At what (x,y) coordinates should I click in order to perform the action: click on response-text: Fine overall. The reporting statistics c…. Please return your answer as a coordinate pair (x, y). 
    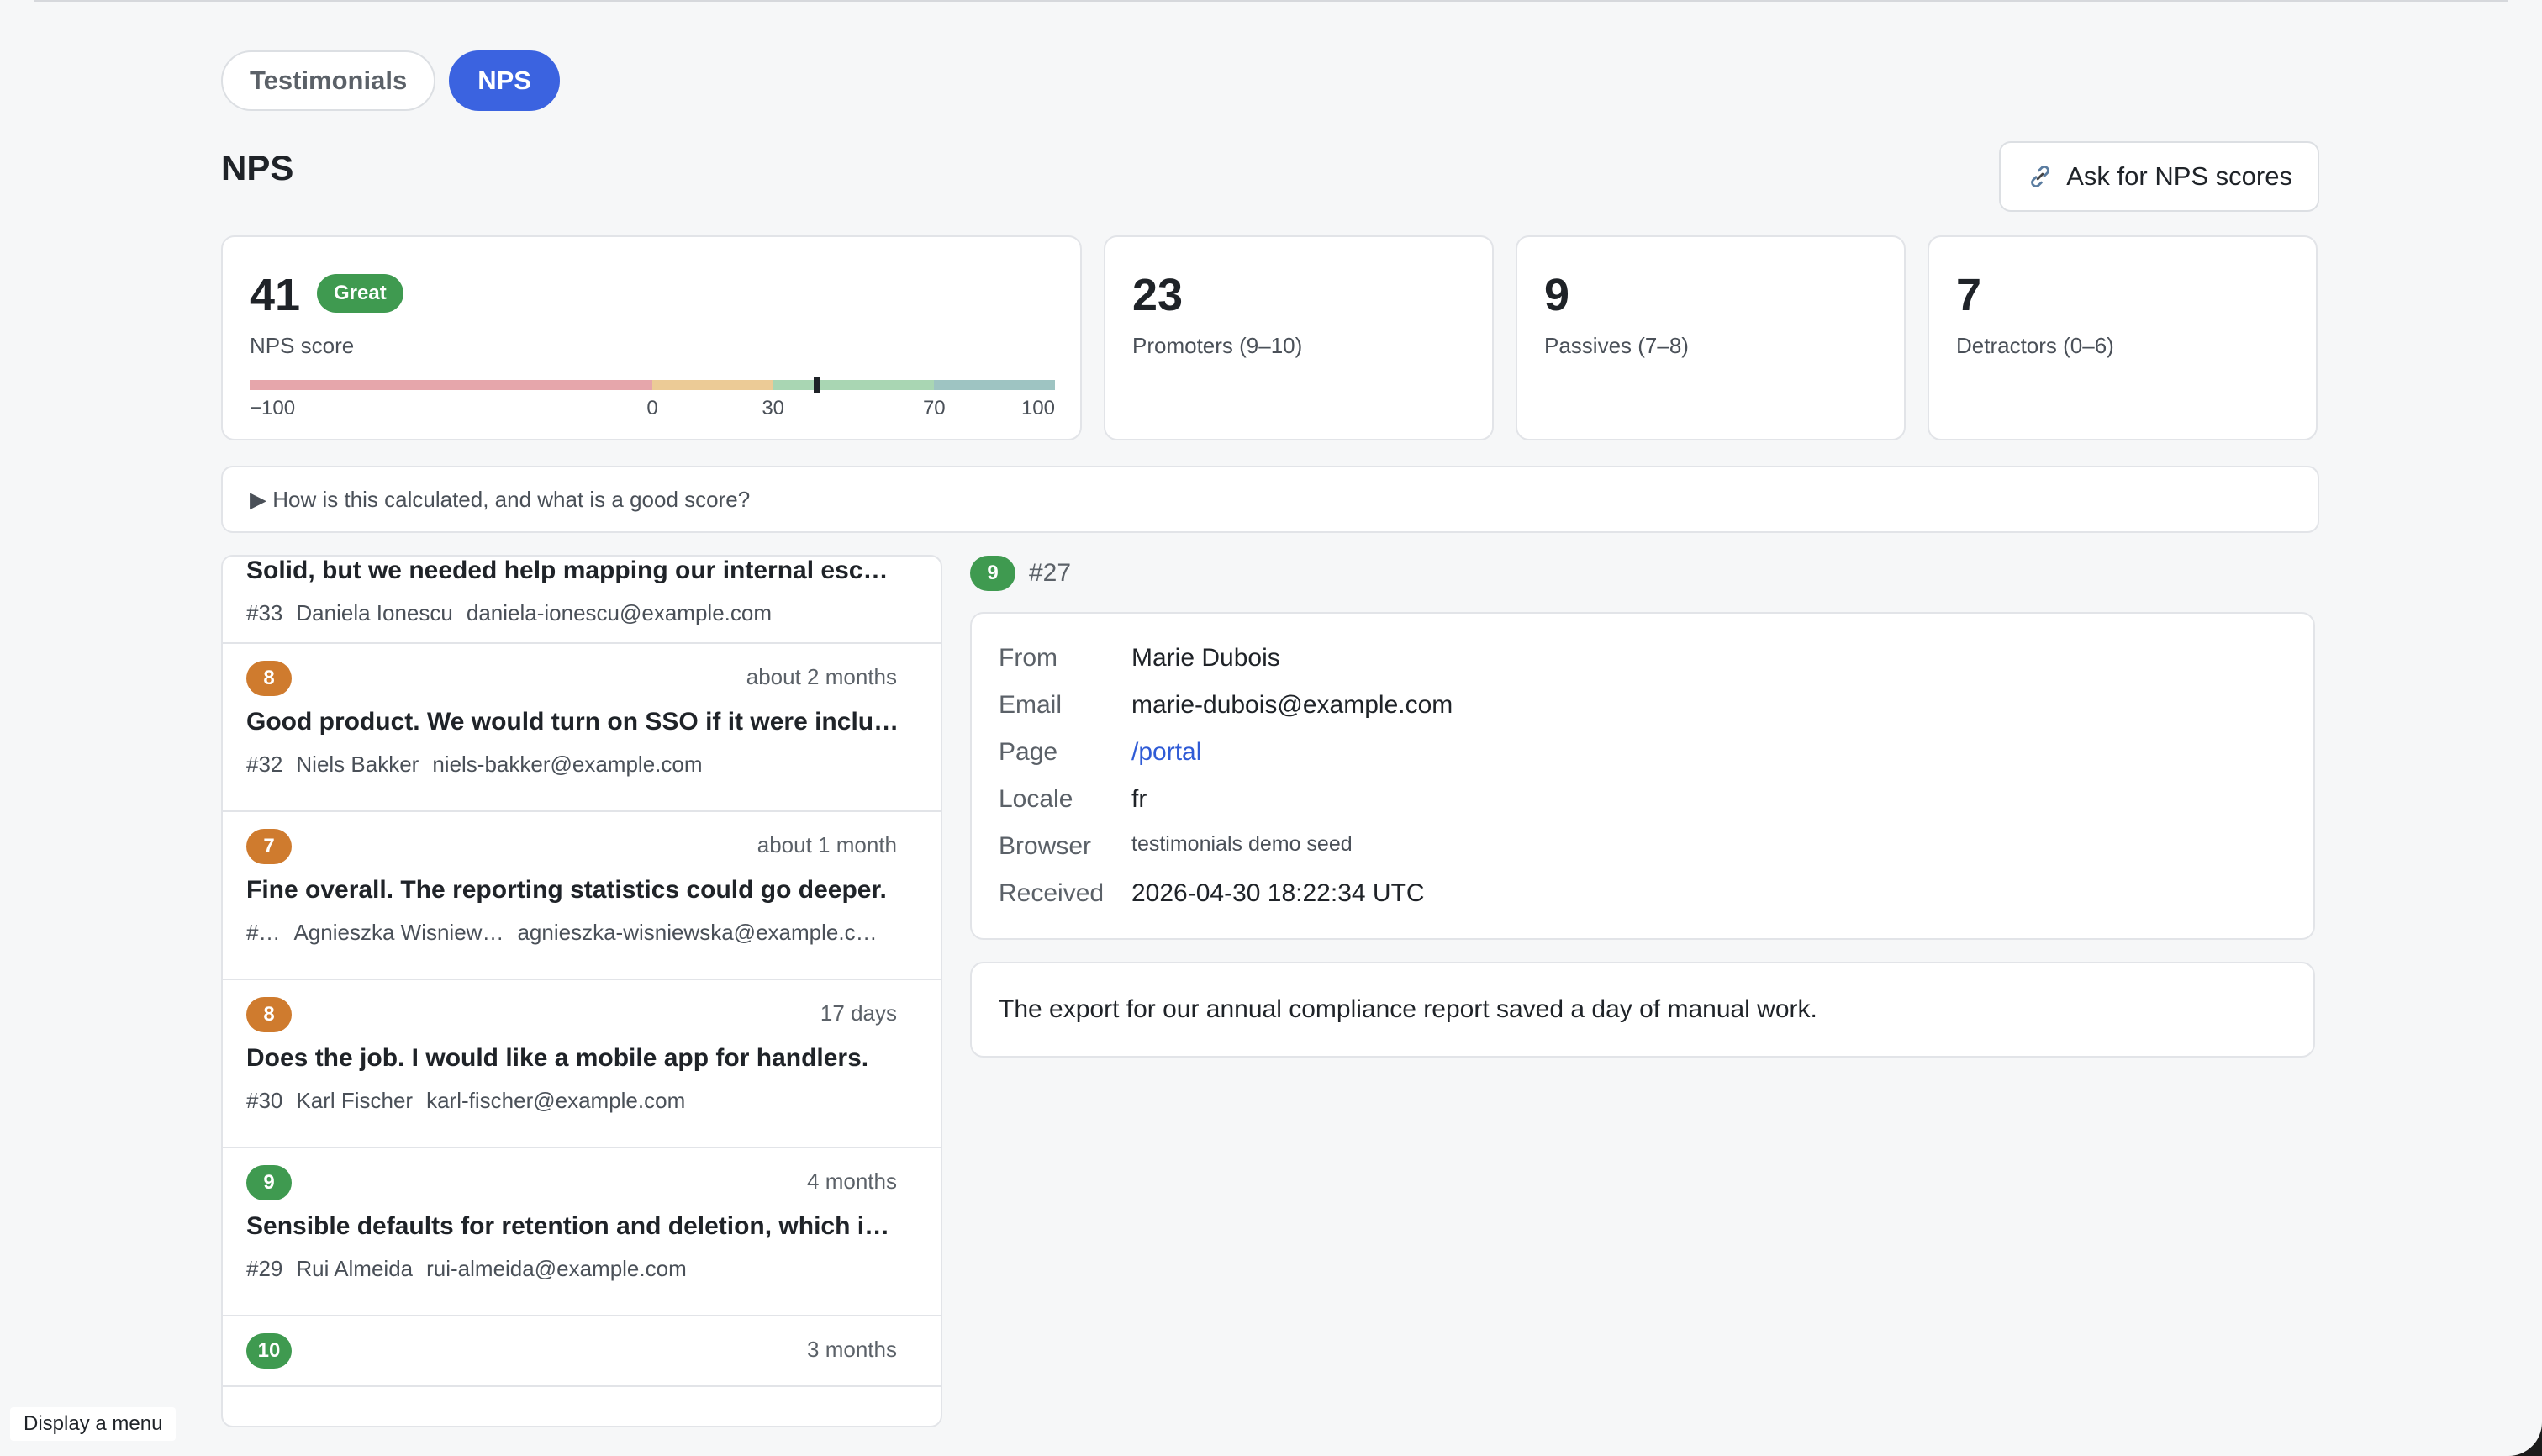
    Looking at the image, I should click on (566, 890).